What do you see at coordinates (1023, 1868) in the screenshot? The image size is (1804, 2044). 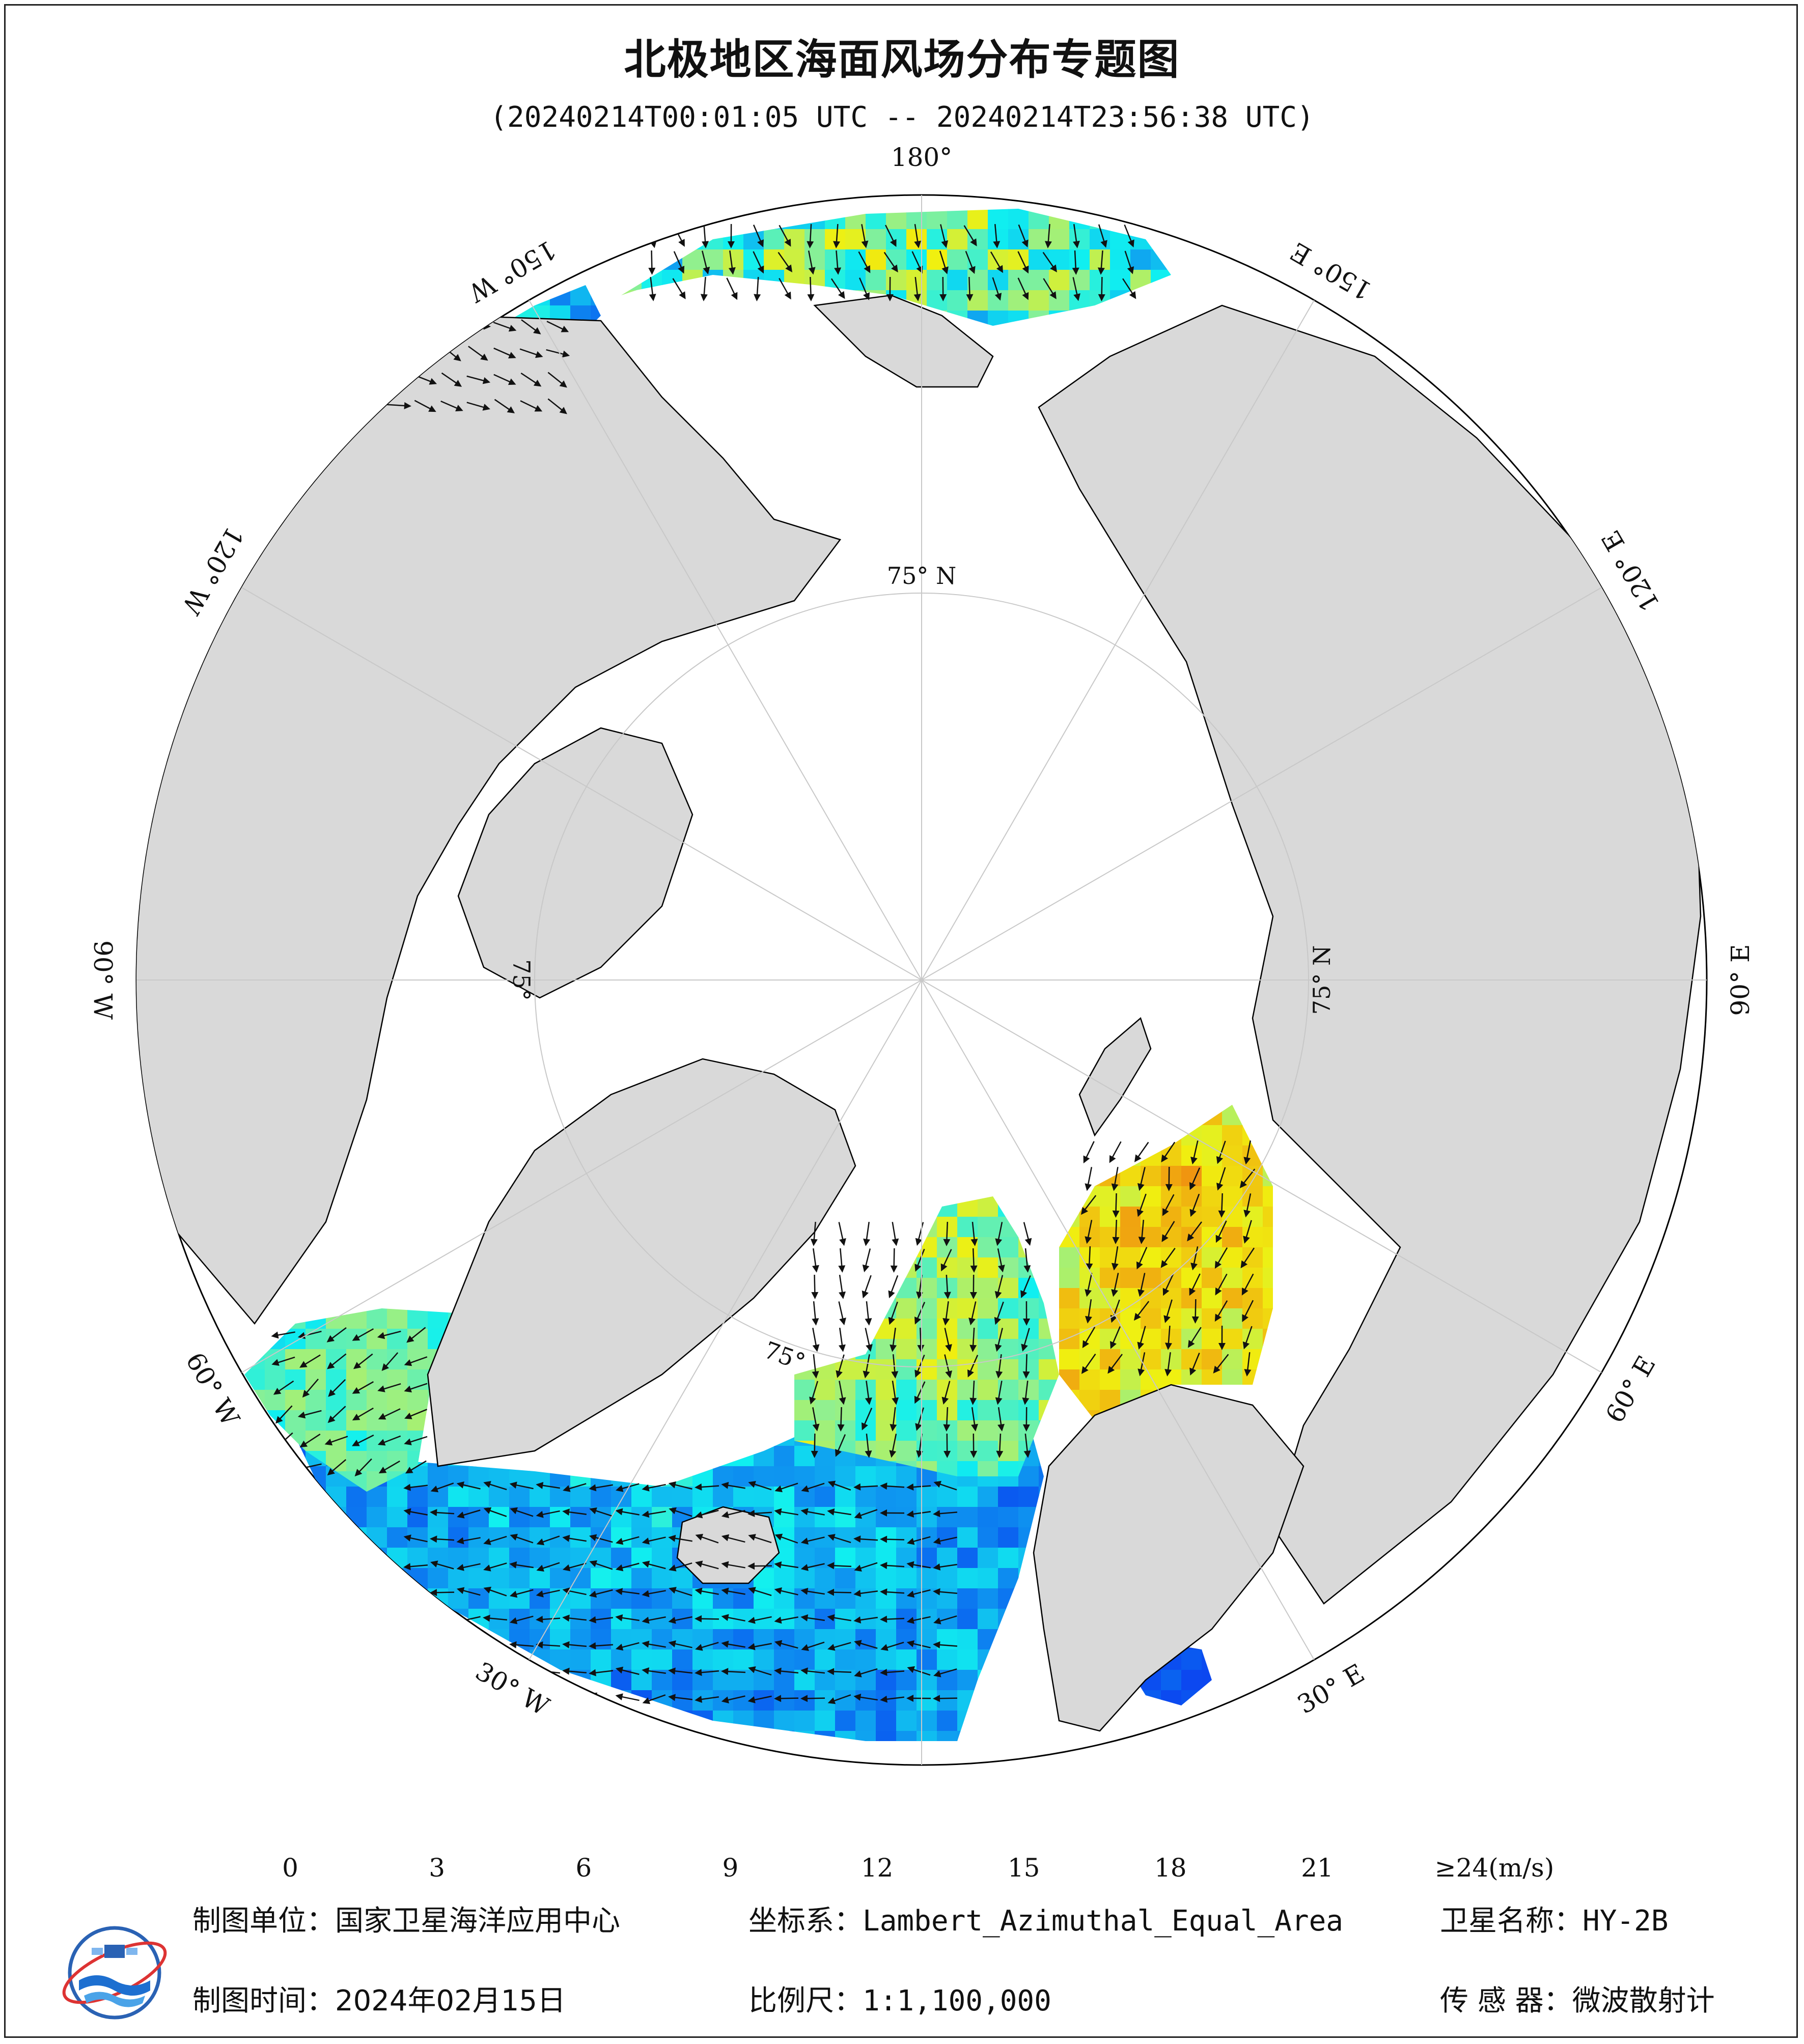 I see `colorbar-tick-label: 15` at bounding box center [1023, 1868].